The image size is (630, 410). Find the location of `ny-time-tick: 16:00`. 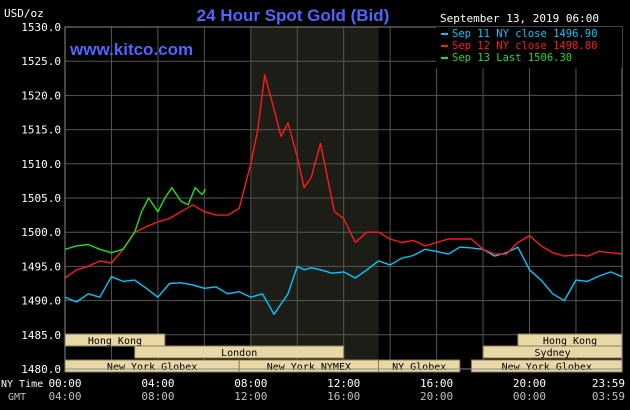

ny-time-tick: 16:00 is located at coordinates (436, 383).